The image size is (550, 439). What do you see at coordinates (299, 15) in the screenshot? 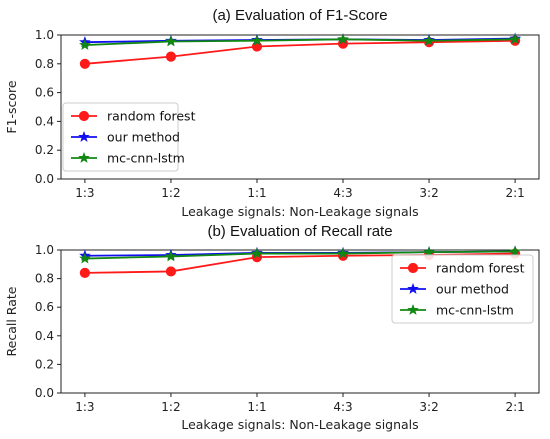
I see `chart-title: (a) Evaluation of F1-Score` at bounding box center [299, 15].